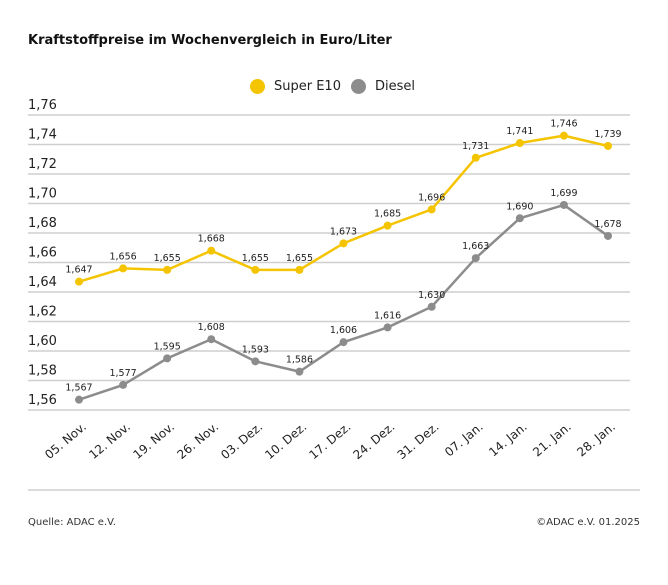 This screenshot has height=585, width=668. What do you see at coordinates (394, 86) in the screenshot?
I see `legend-label: Diesel` at bounding box center [394, 86].